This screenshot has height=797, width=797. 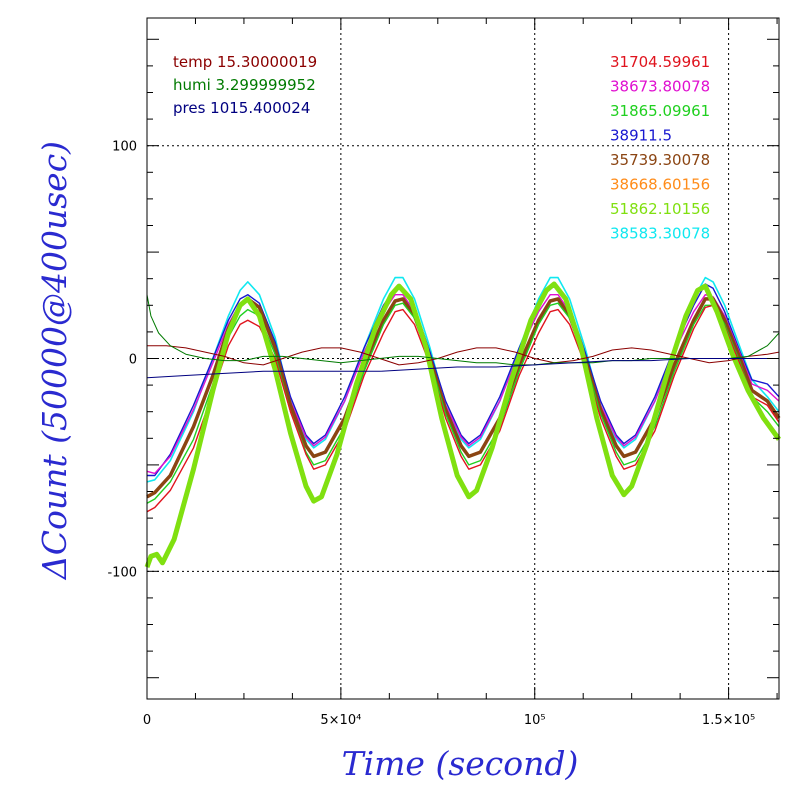 I want to click on x-tick-label: 10⁵, so click(x=535, y=720).